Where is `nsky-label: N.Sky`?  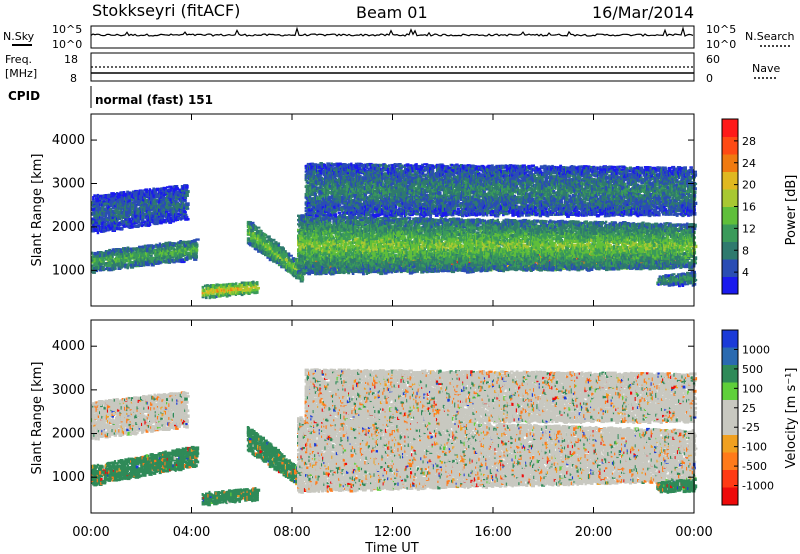
nsky-label: N.Sky is located at coordinates (19, 36).